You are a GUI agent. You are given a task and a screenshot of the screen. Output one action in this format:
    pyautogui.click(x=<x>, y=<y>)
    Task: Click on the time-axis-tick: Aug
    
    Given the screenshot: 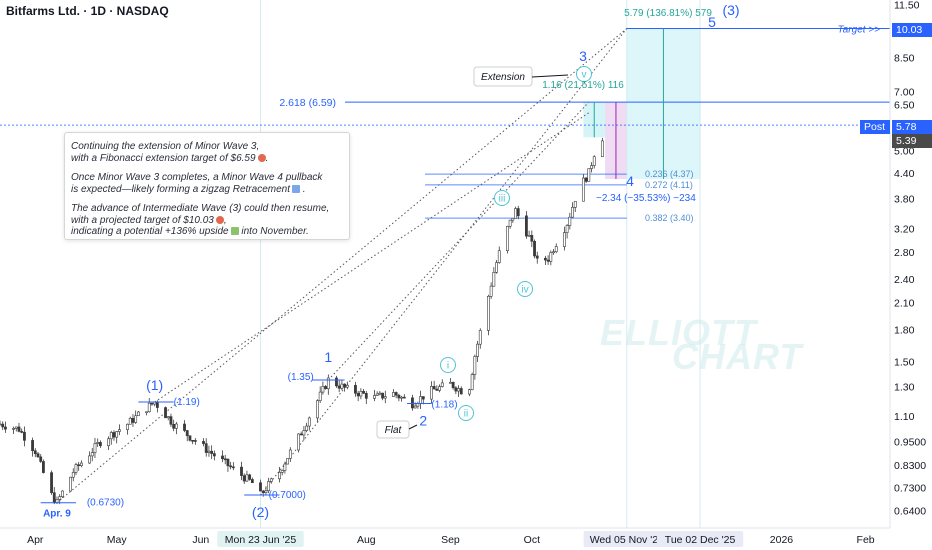 What is the action you would take?
    pyautogui.click(x=366, y=540)
    